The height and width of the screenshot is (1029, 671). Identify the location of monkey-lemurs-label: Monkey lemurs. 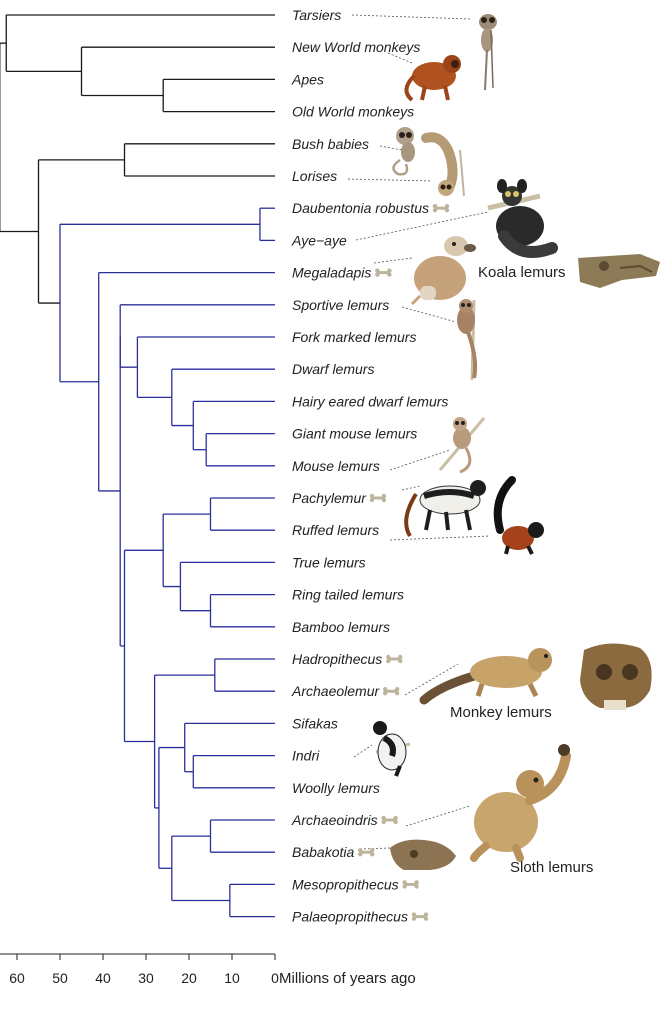
(501, 712).